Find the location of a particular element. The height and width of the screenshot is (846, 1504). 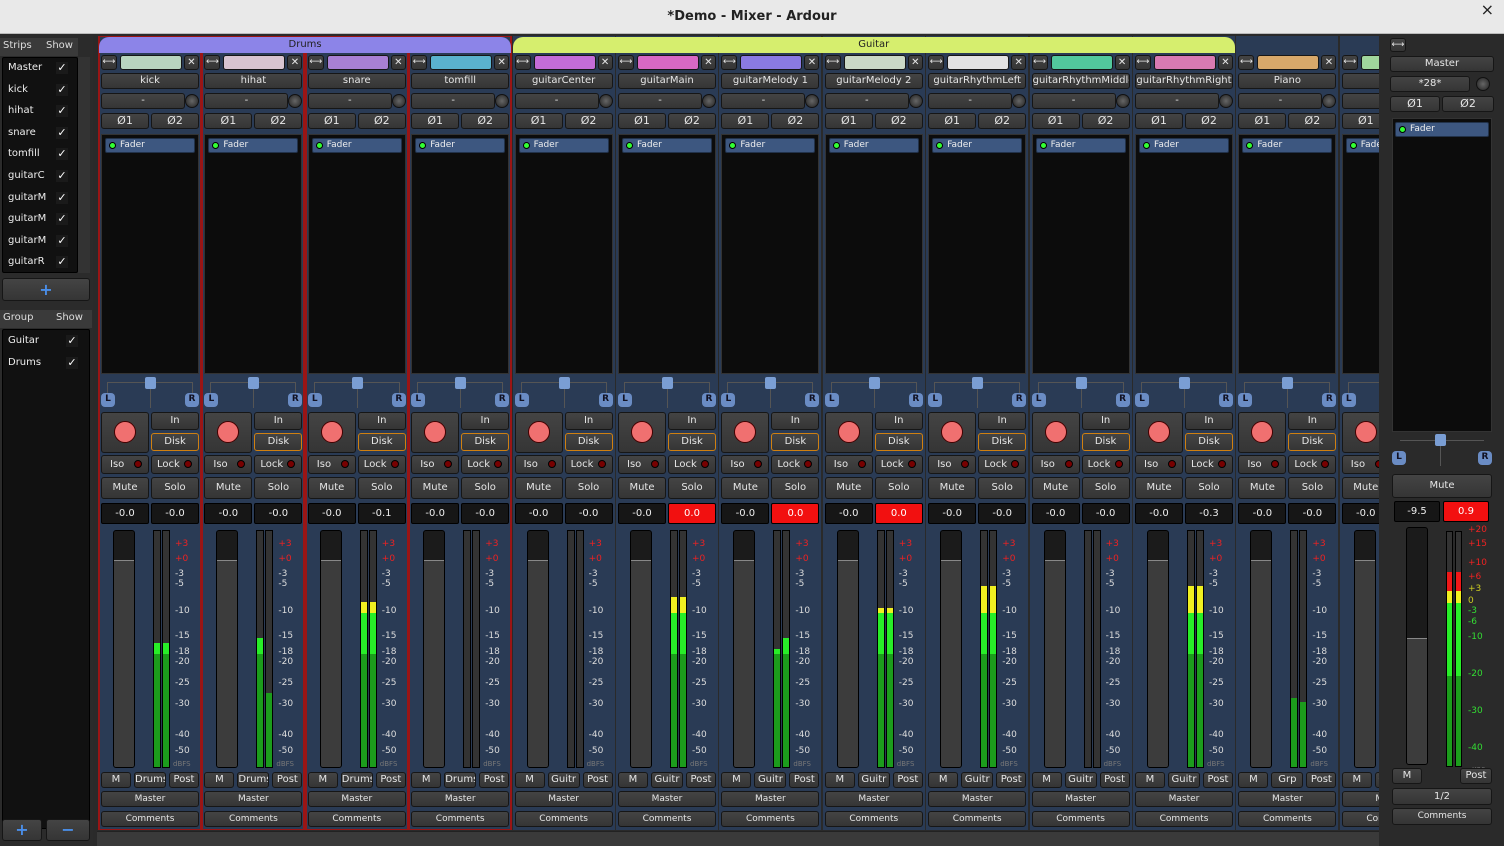

peak-display: 0.9 is located at coordinates (1466, 511).